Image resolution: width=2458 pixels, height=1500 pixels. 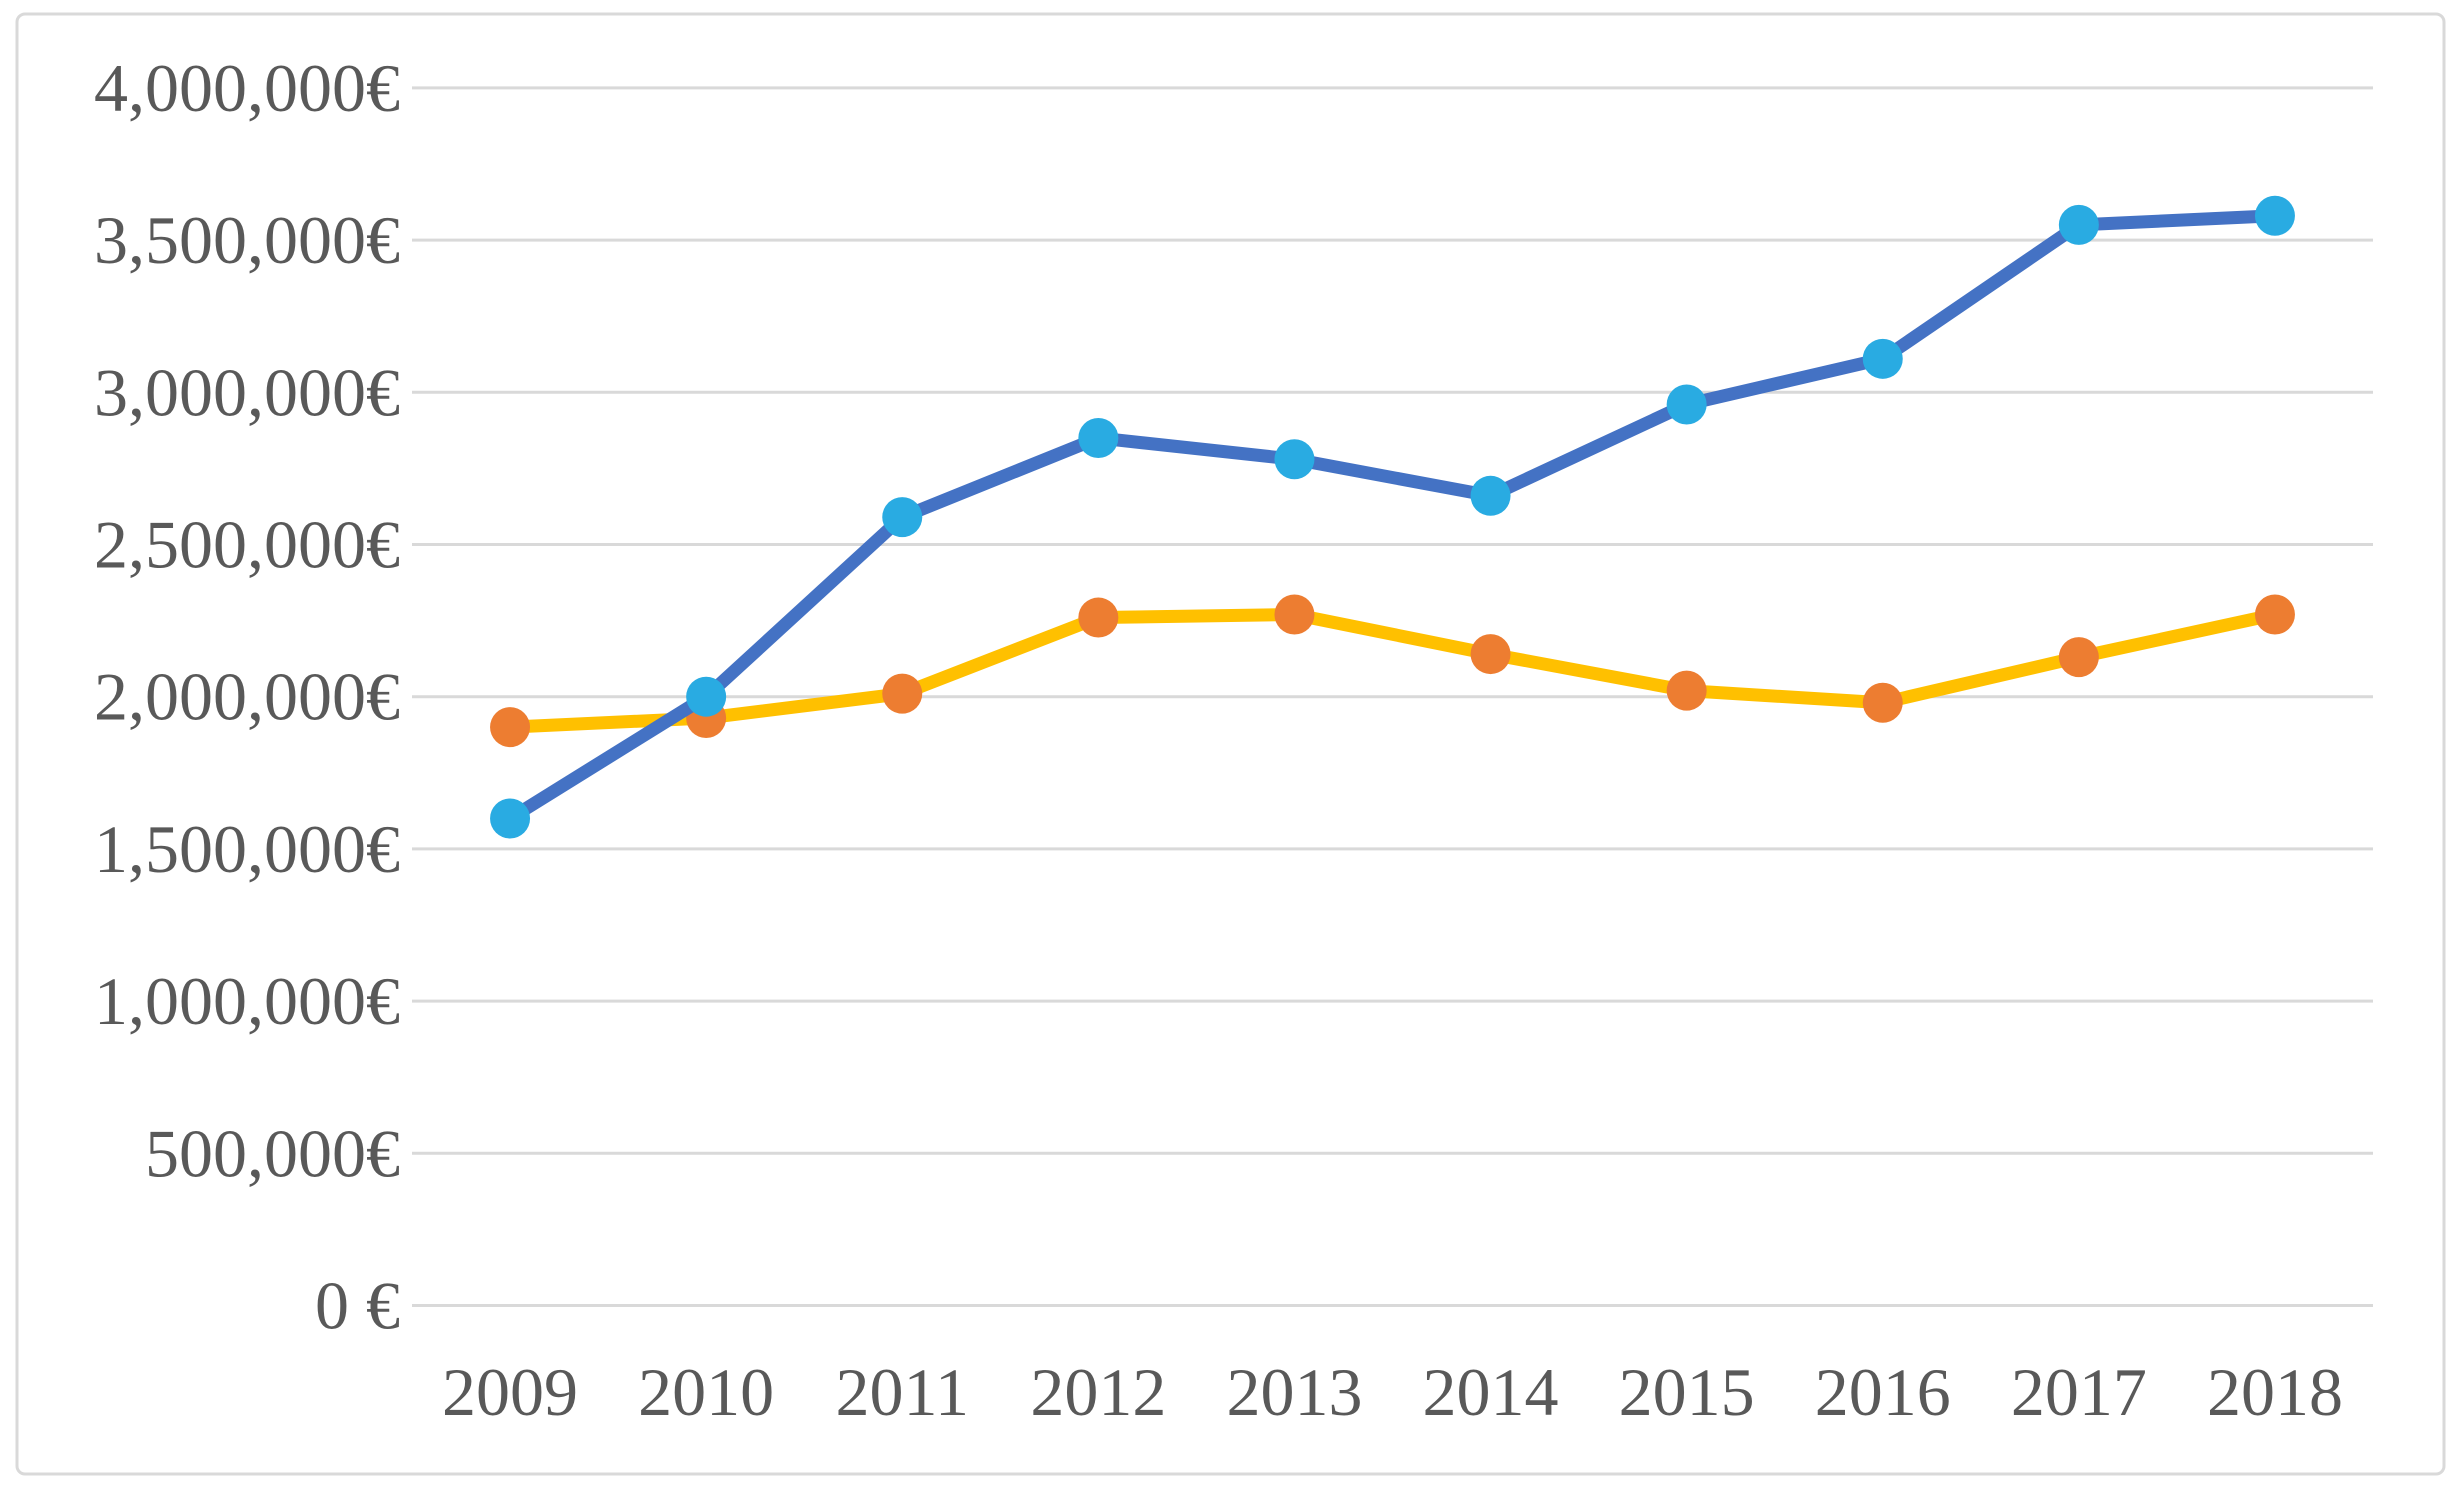 What do you see at coordinates (247, 240) in the screenshot?
I see `y-tick-label: 3,500,000€` at bounding box center [247, 240].